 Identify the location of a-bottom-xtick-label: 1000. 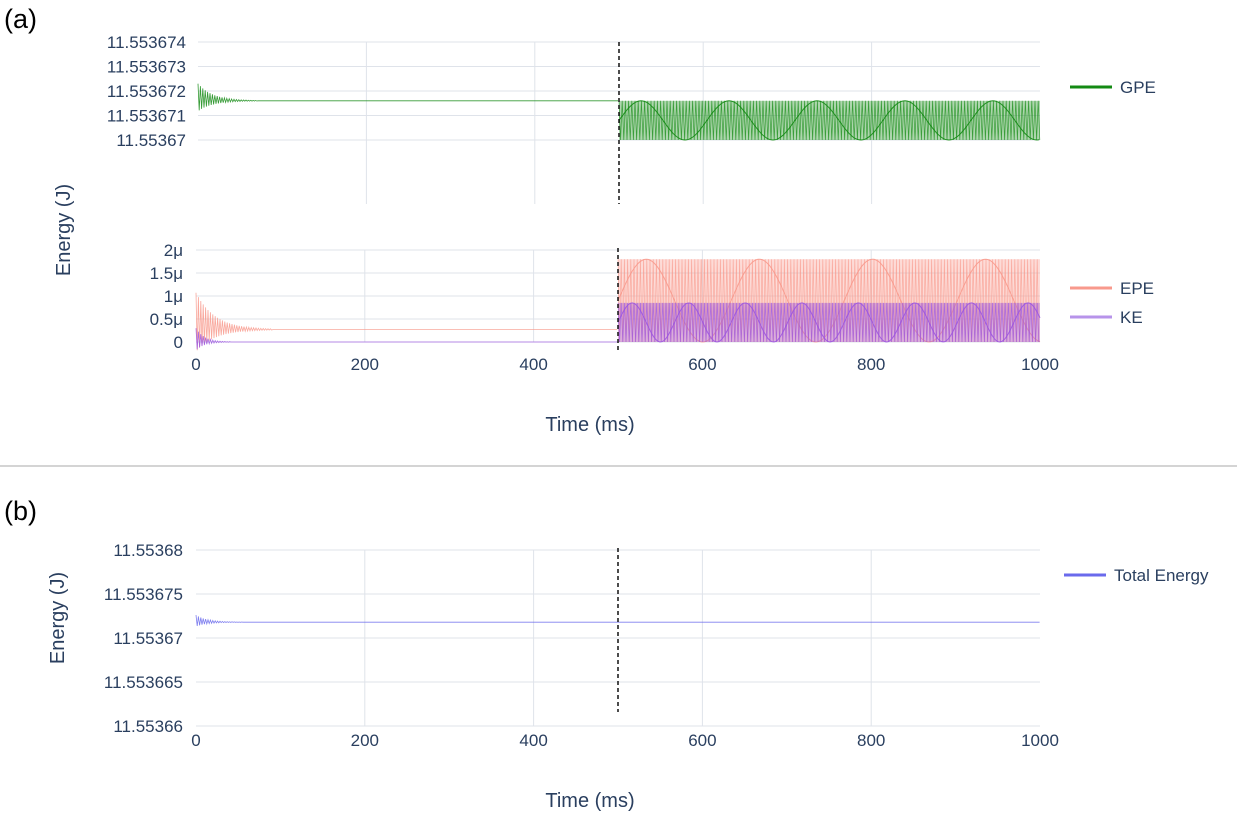
(1040, 364).